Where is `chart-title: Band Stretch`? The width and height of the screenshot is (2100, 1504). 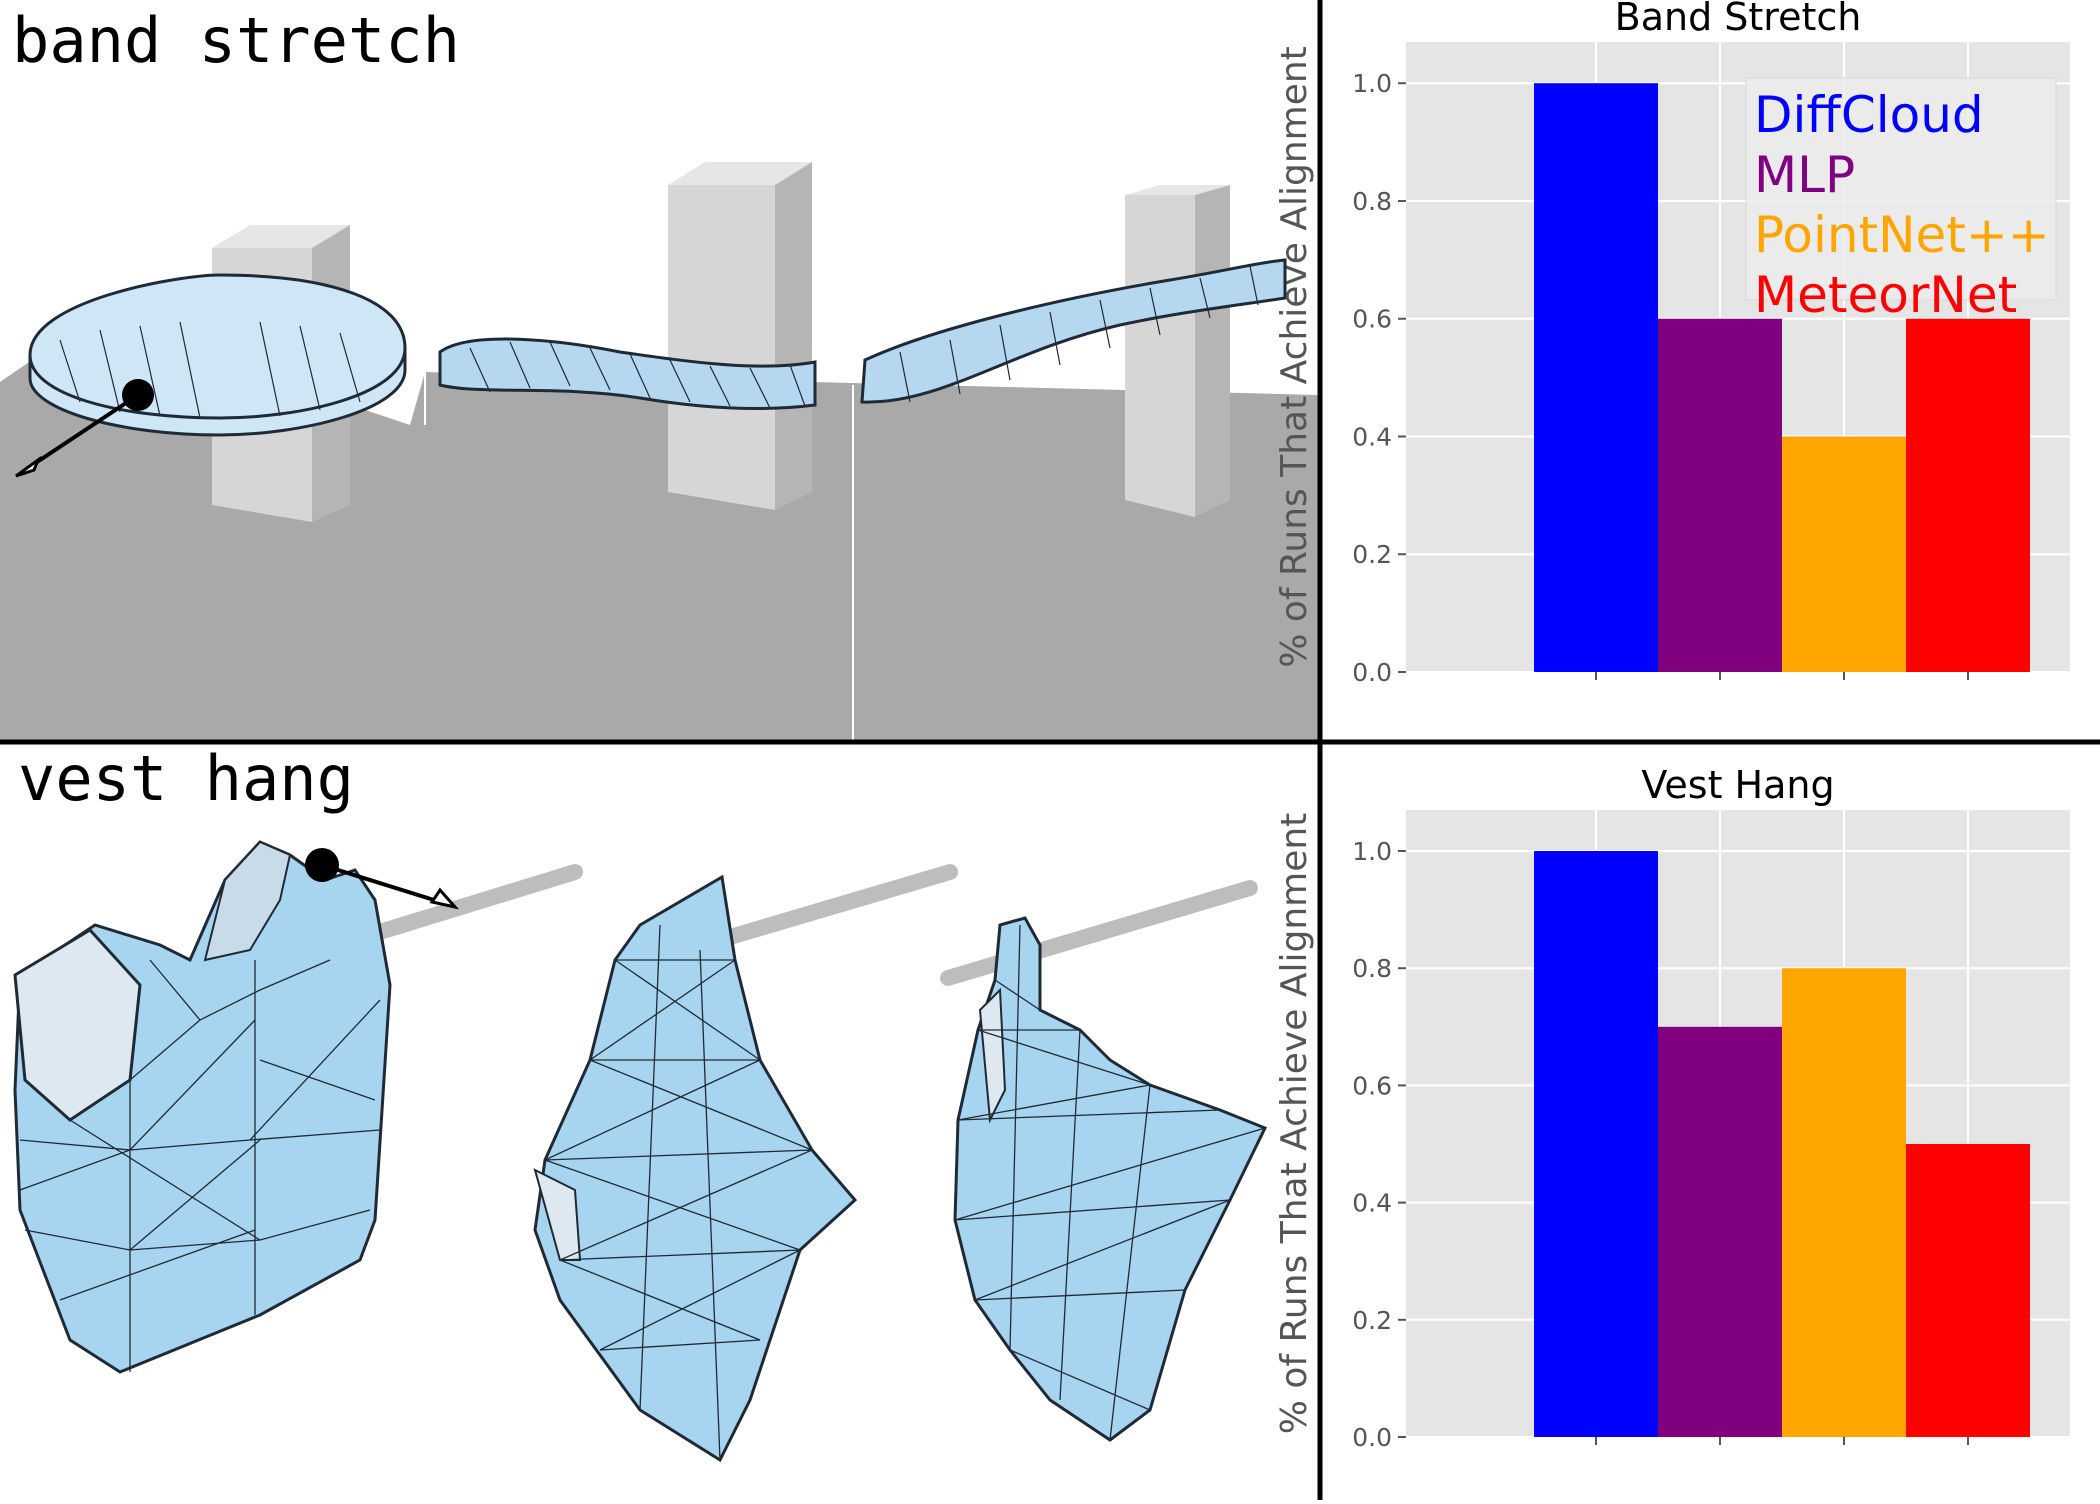 chart-title: Band Stretch is located at coordinates (1738, 19).